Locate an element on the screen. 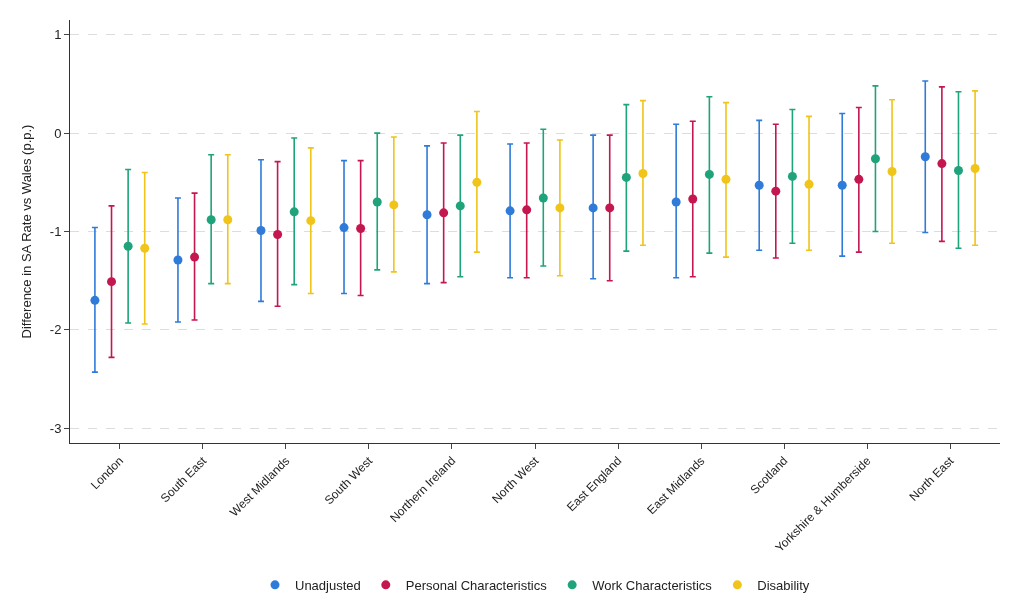 This screenshot has width=1020, height=612. y-tick-label: 1 is located at coordinates (58, 35).